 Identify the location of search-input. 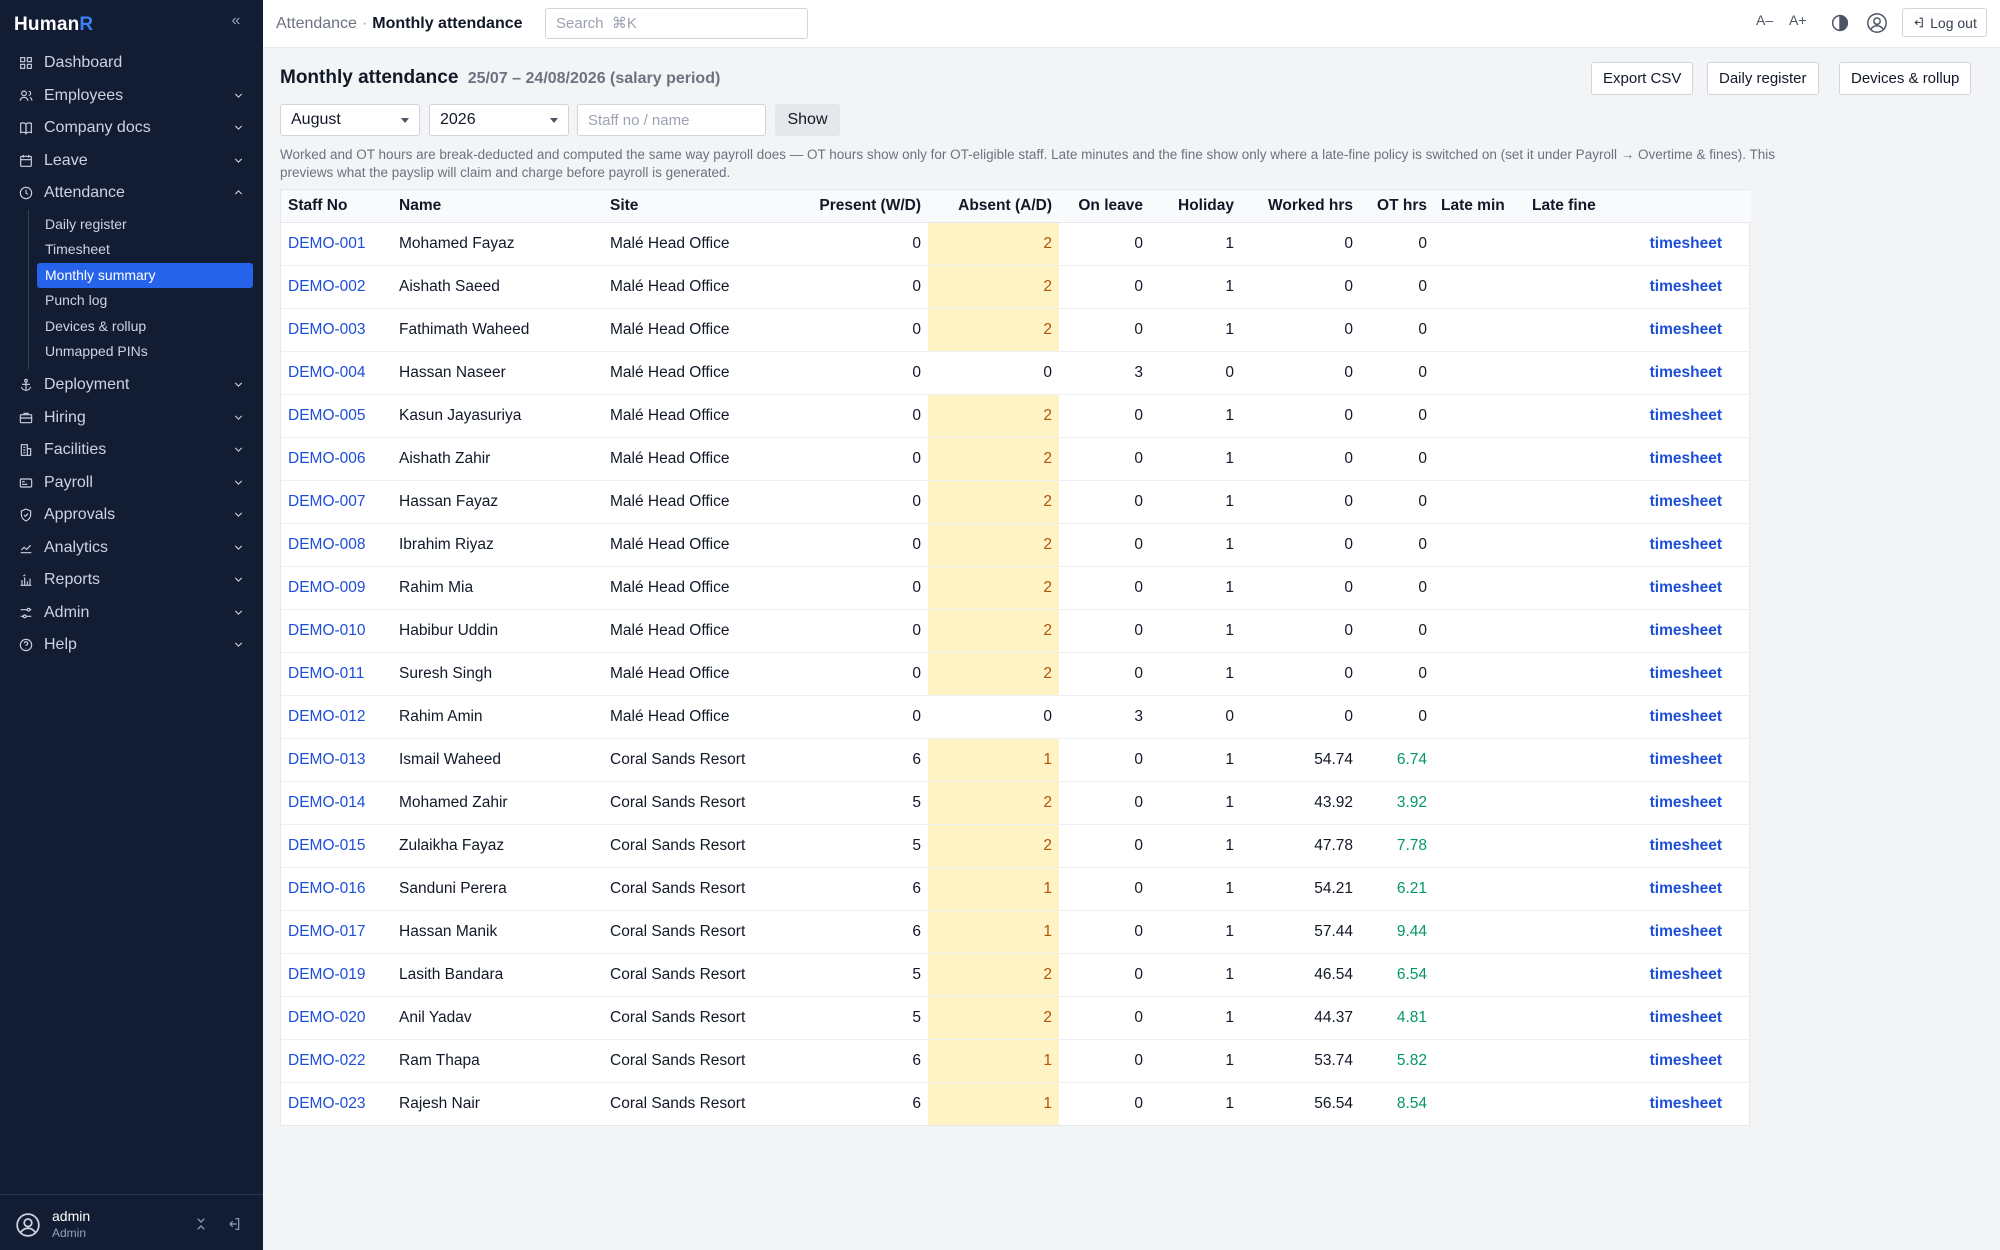
(676, 23).